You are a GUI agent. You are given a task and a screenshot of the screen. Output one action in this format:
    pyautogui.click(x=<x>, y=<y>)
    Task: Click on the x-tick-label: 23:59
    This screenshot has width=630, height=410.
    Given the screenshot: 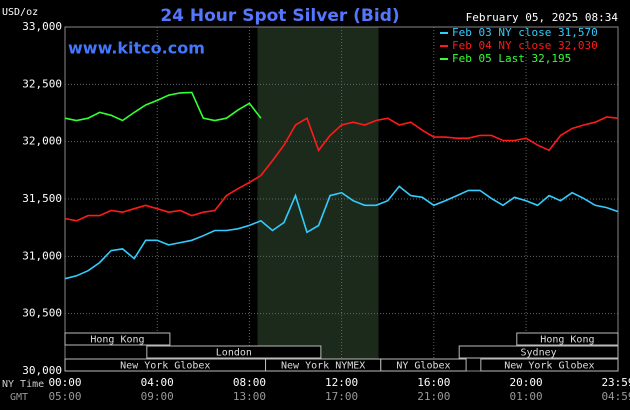 What is the action you would take?
    pyautogui.click(x=615, y=382)
    